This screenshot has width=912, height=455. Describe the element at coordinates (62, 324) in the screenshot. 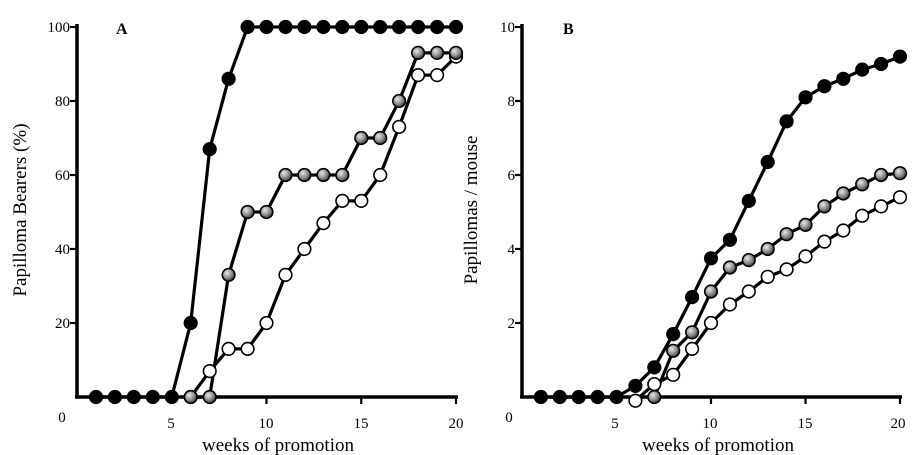

I see `panel-a-y-tick-20: 20` at that location.